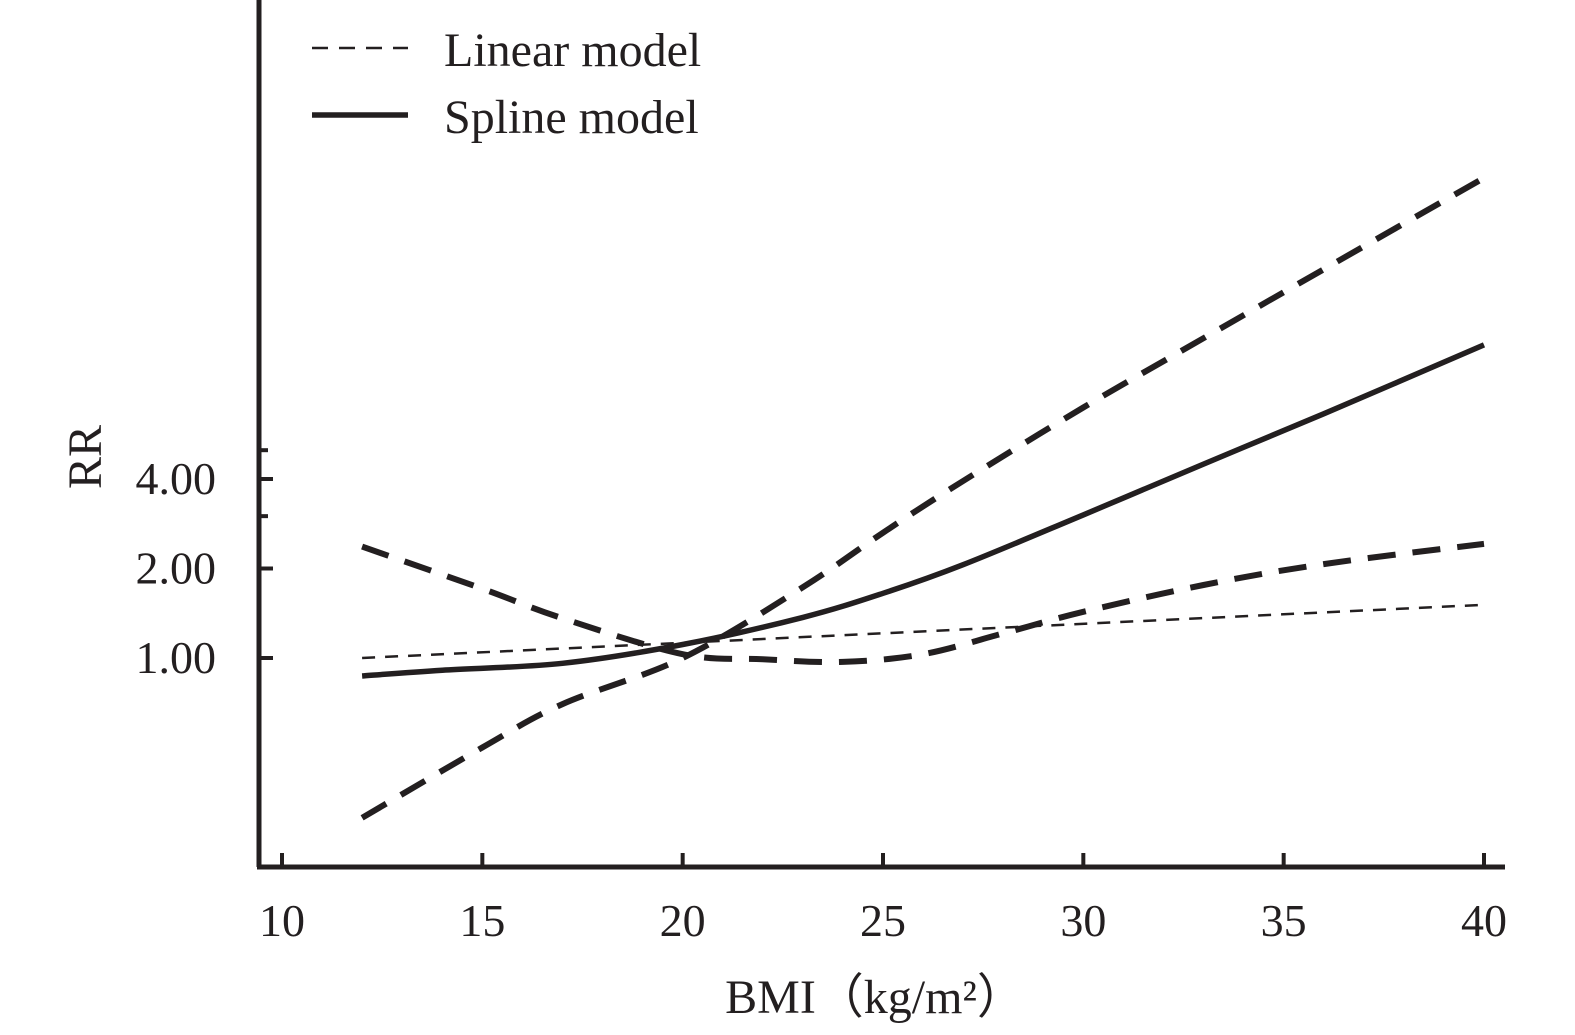 Image resolution: width=1575 pixels, height=1035 pixels. What do you see at coordinates (883, 920) in the screenshot?
I see `x-tick-label: 25` at bounding box center [883, 920].